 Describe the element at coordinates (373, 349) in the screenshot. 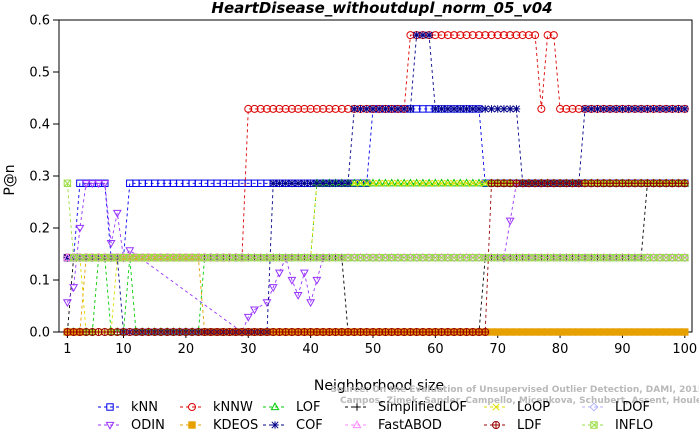

I see `x-tick-label: 50` at that location.